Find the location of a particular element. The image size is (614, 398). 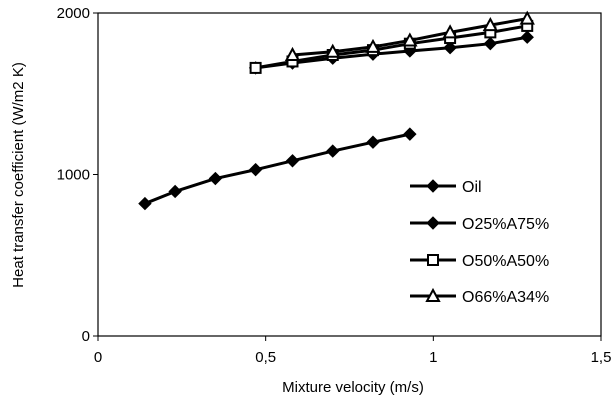

y-tick-label: 1000 is located at coordinates (73, 175).